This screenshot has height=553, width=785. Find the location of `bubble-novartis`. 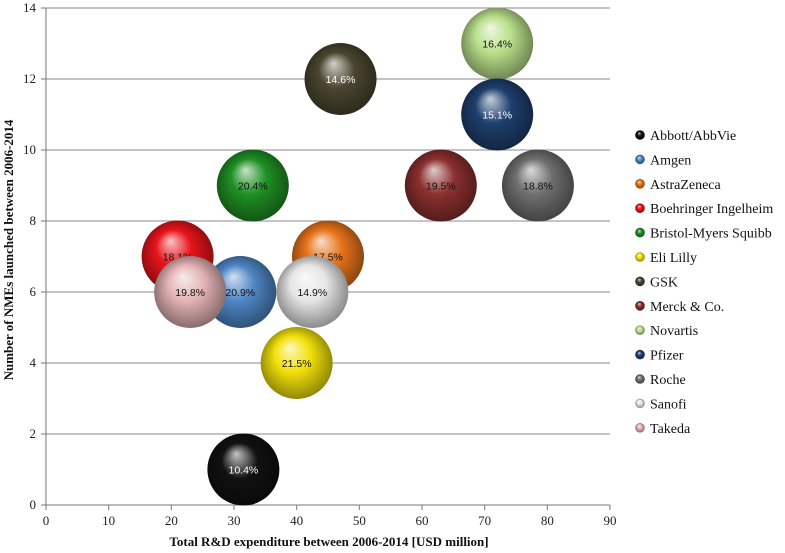

bubble-novartis is located at coordinates (497, 43).